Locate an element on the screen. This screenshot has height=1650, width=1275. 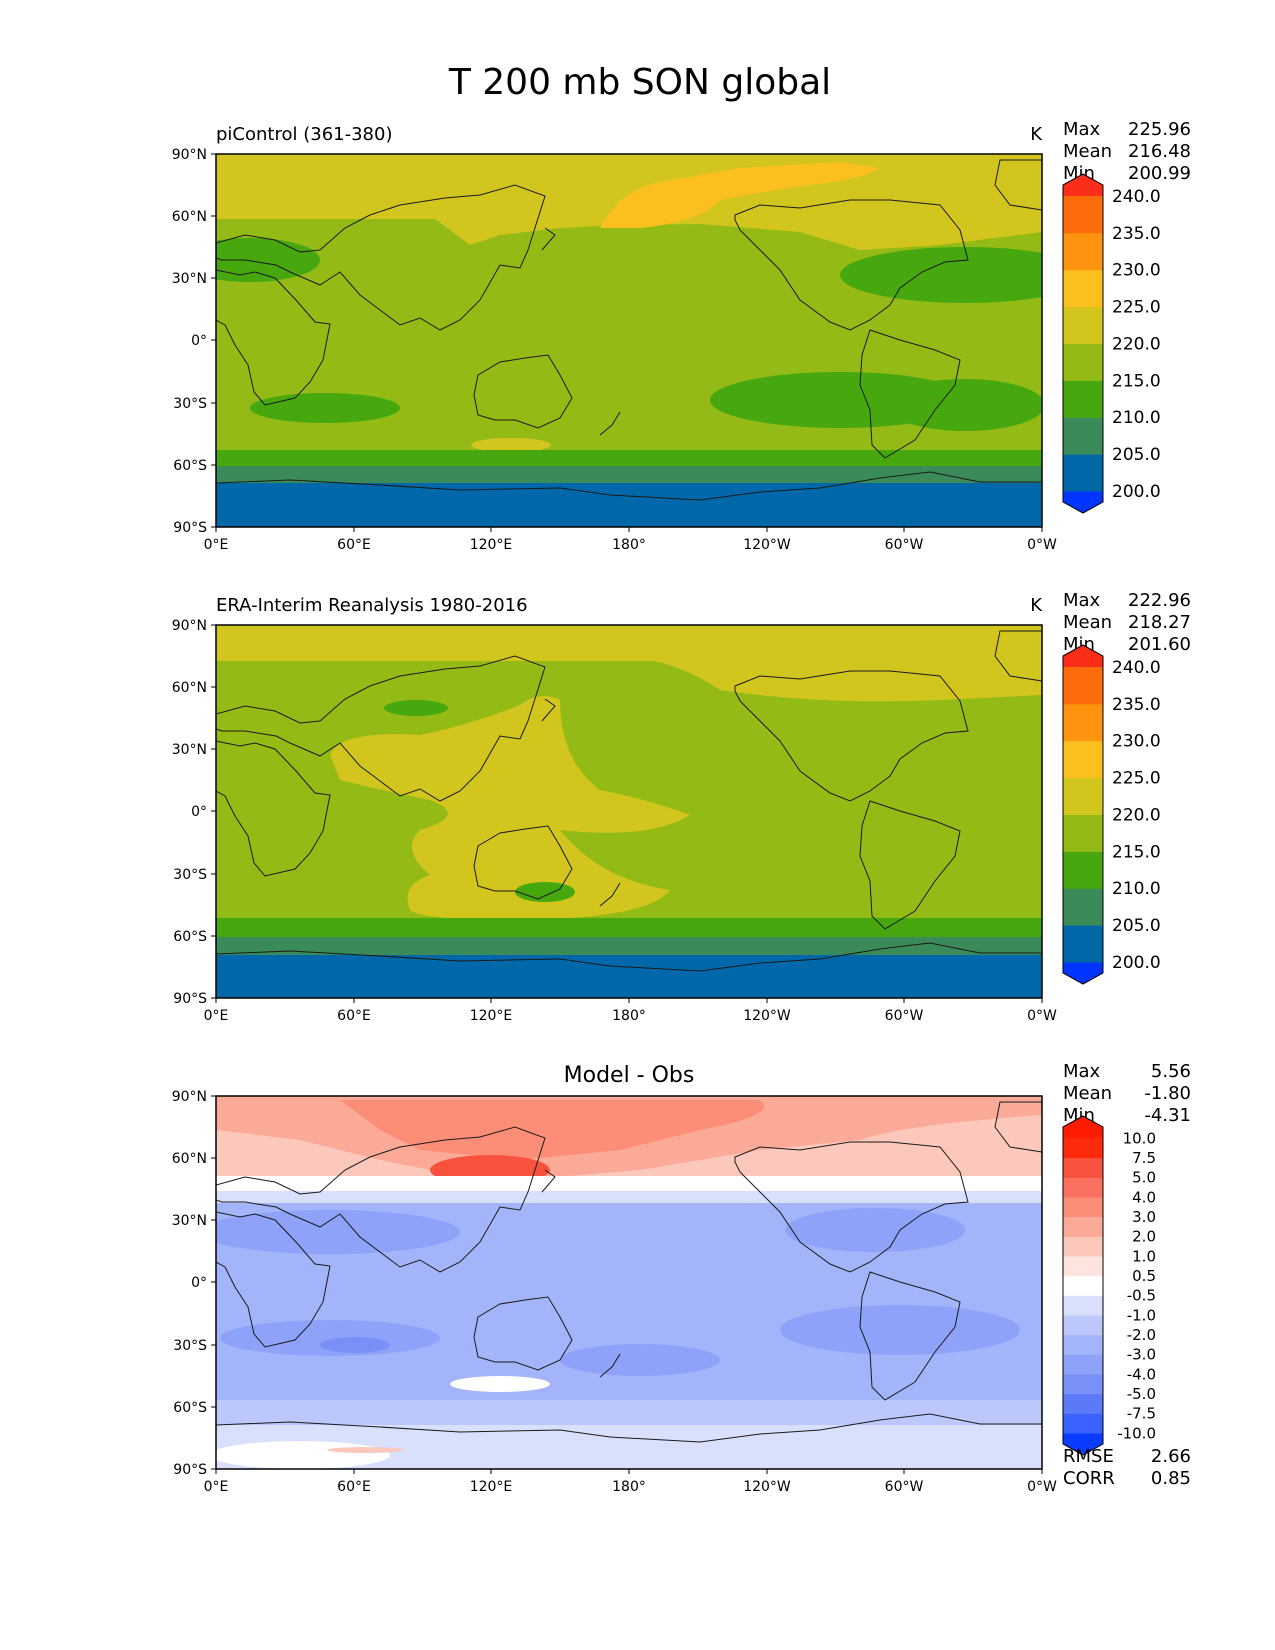
rmse-value: 2.66 is located at coordinates (1171, 1456).